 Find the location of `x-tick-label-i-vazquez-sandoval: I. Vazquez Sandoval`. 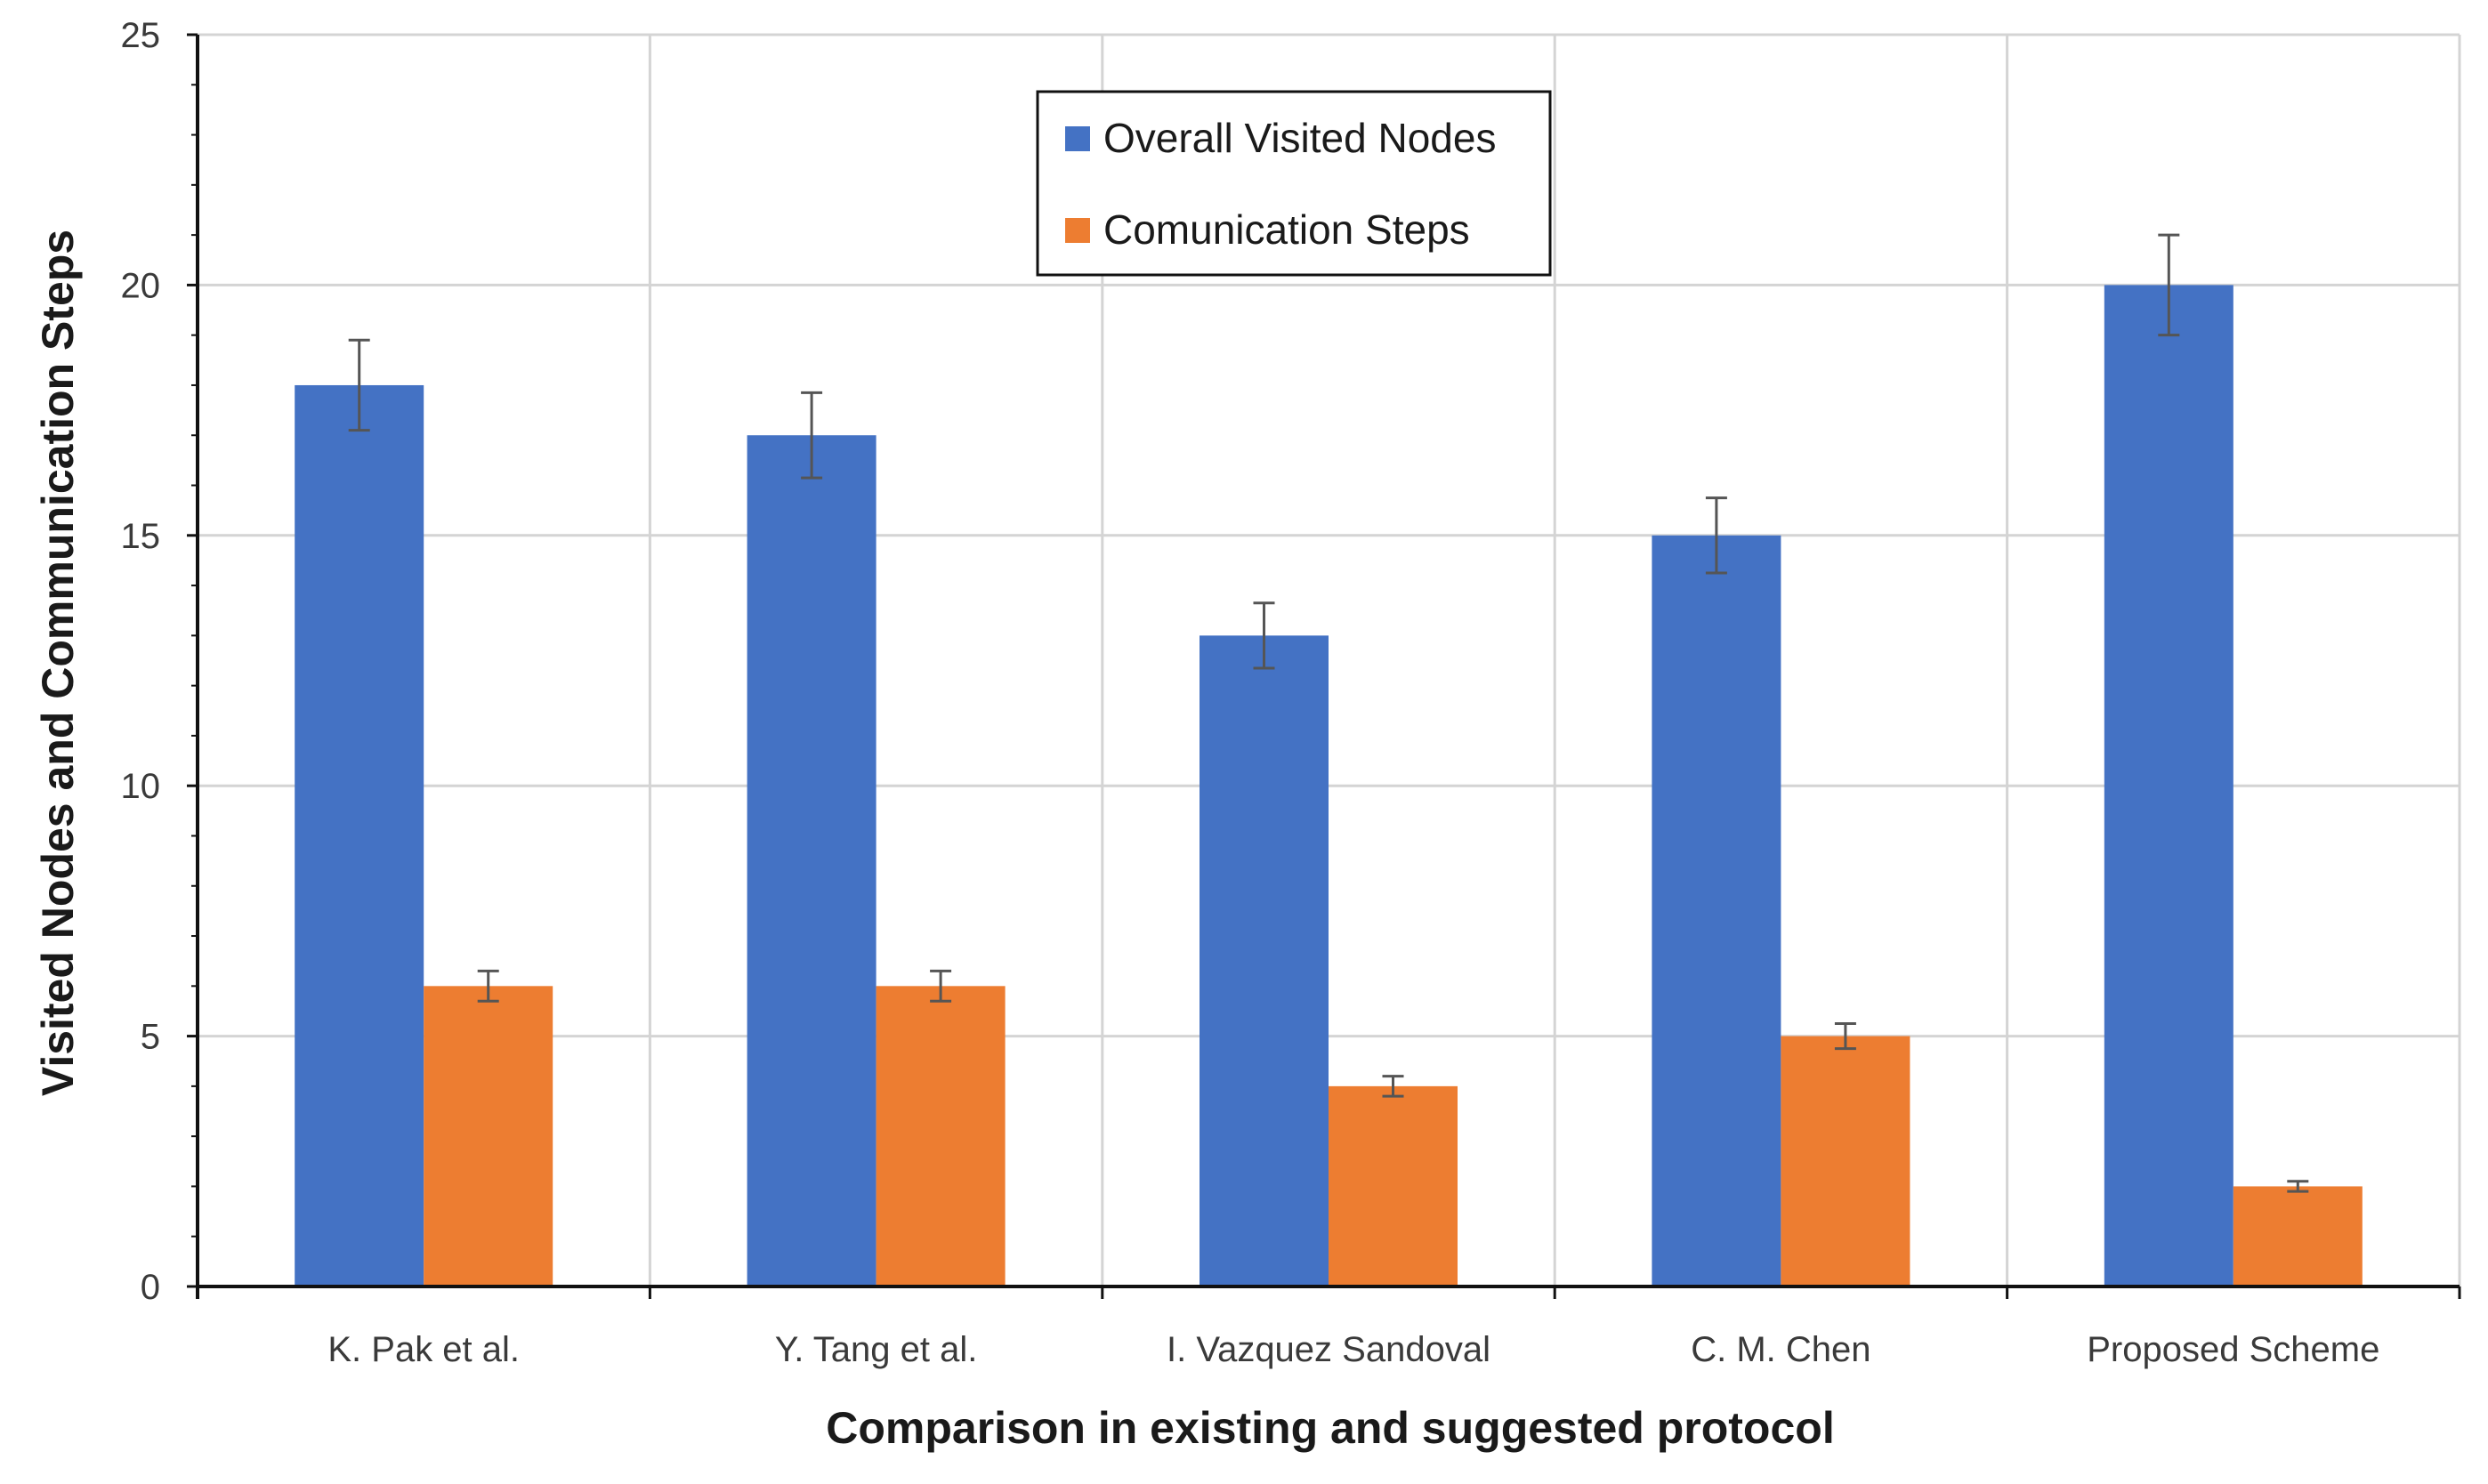

x-tick-label-i-vazquez-sandoval: I. Vazquez Sandoval is located at coordinates (1328, 1349).